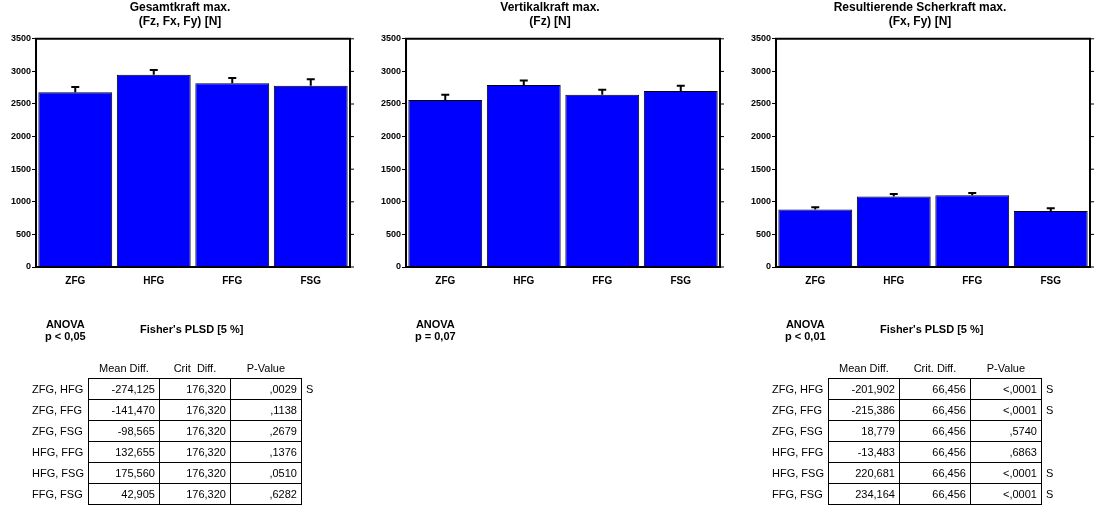  Describe the element at coordinates (124, 431) in the screenshot. I see `text: -98,565` at that location.